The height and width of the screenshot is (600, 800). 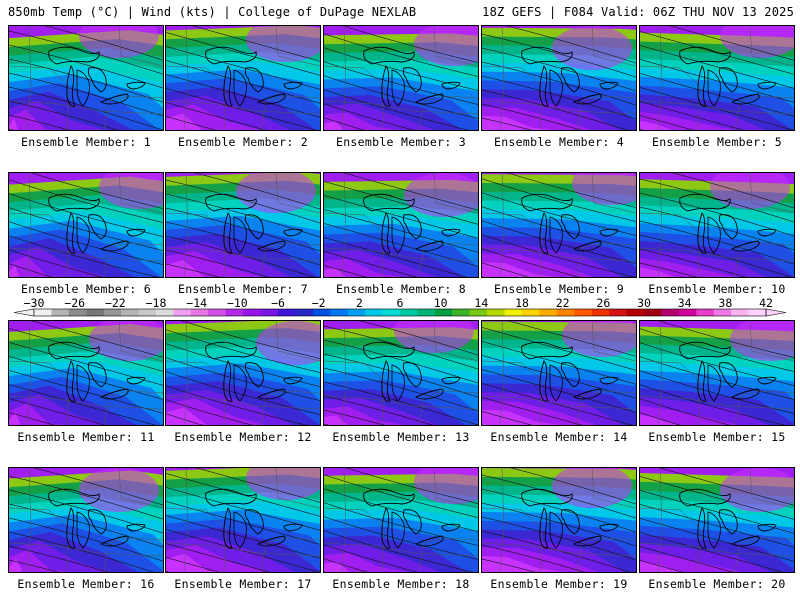 I want to click on ensemble-member-label: Ensemble Member: 1, so click(x=86, y=142).